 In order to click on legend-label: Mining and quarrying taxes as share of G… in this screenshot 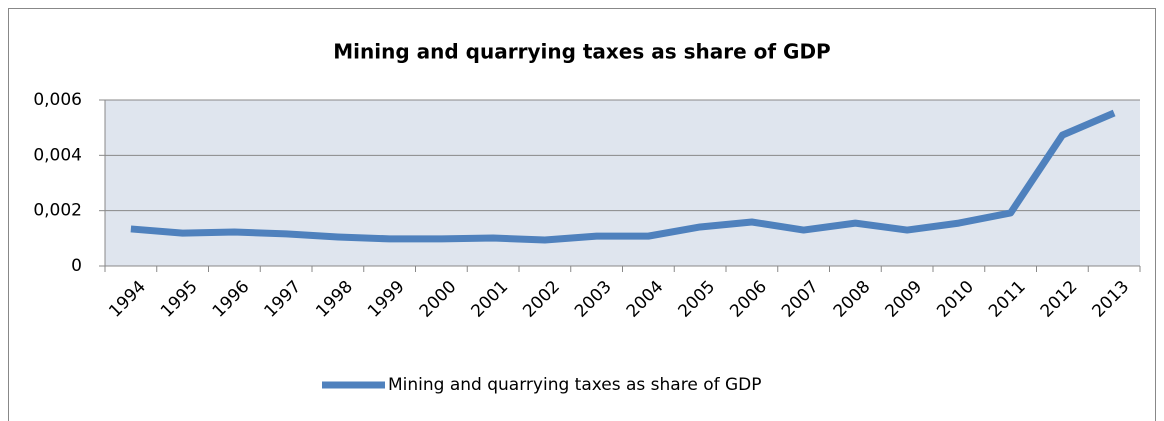, I will do `click(575, 385)`.